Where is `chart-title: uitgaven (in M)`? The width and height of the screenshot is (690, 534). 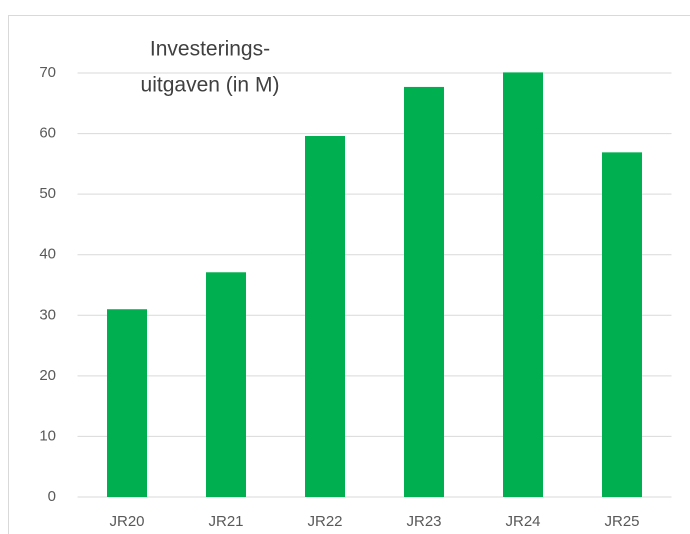 chart-title: uitgaven (in M) is located at coordinates (210, 85).